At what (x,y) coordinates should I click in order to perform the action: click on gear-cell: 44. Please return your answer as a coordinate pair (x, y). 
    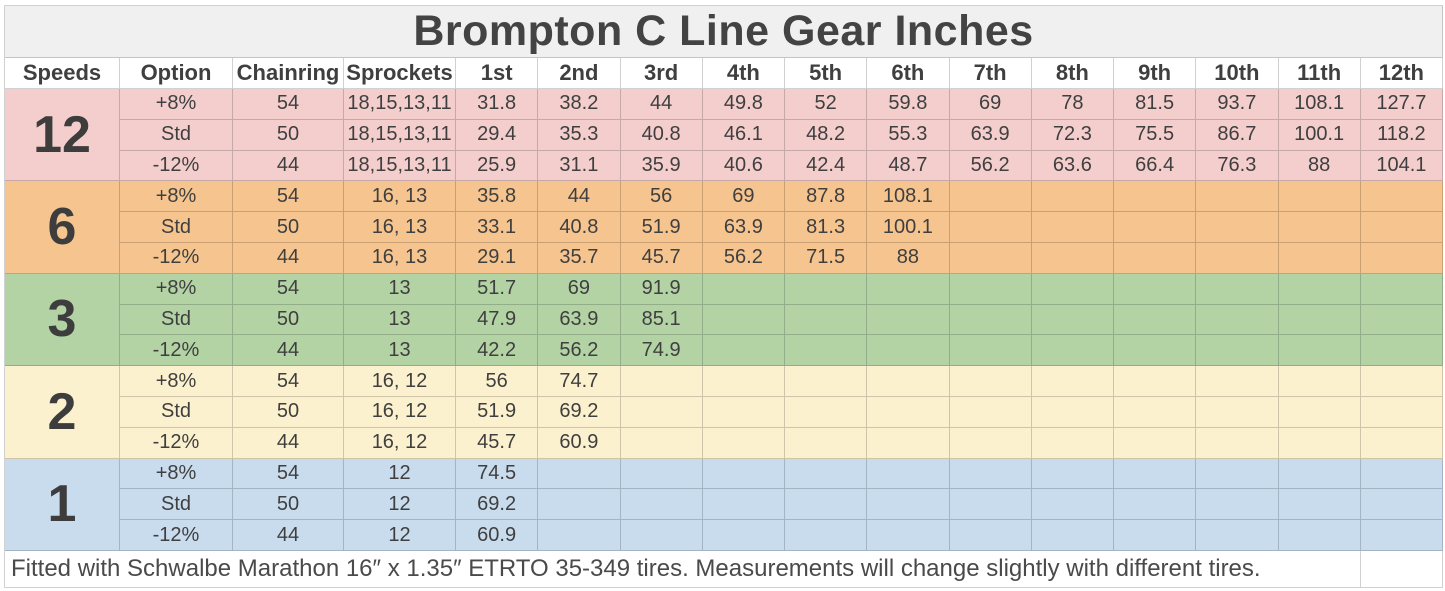
    Looking at the image, I should click on (661, 104).